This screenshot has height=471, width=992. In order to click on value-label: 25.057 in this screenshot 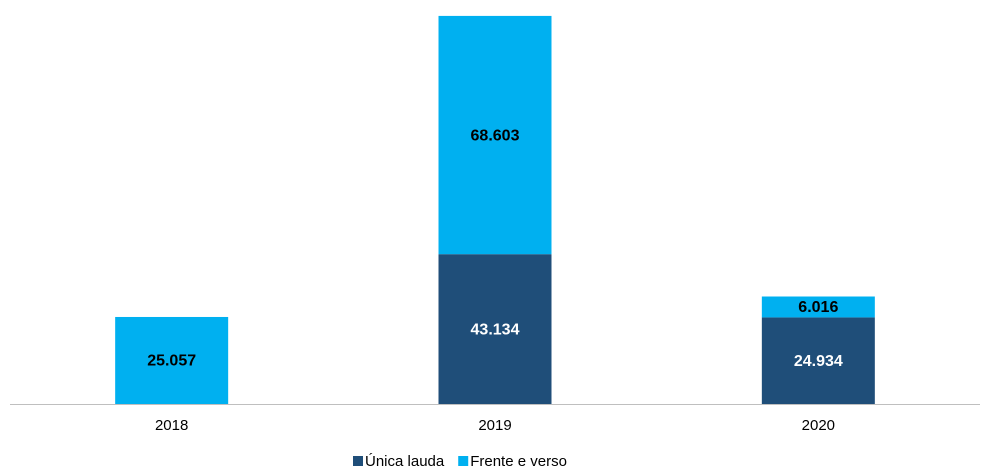, I will do `click(171, 361)`.